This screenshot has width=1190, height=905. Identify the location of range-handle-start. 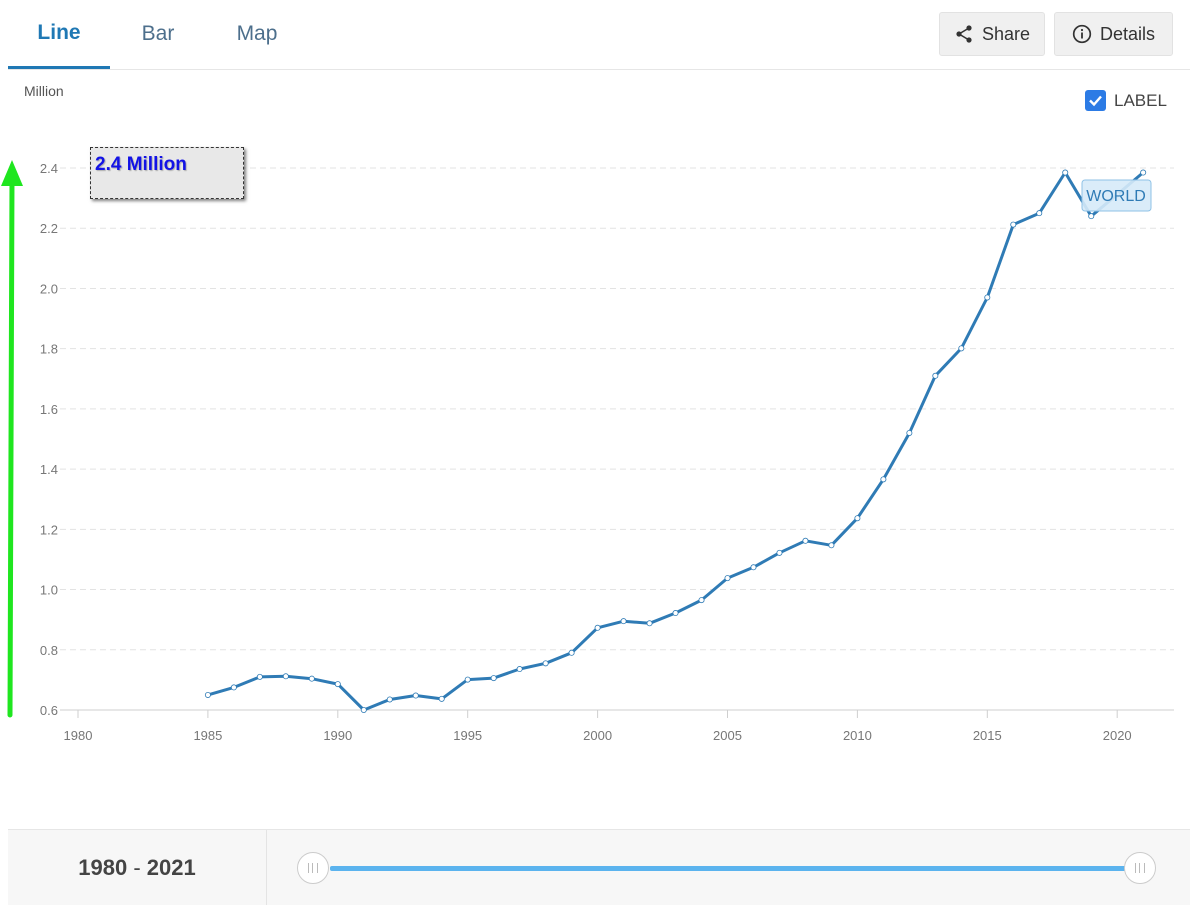
(313, 868).